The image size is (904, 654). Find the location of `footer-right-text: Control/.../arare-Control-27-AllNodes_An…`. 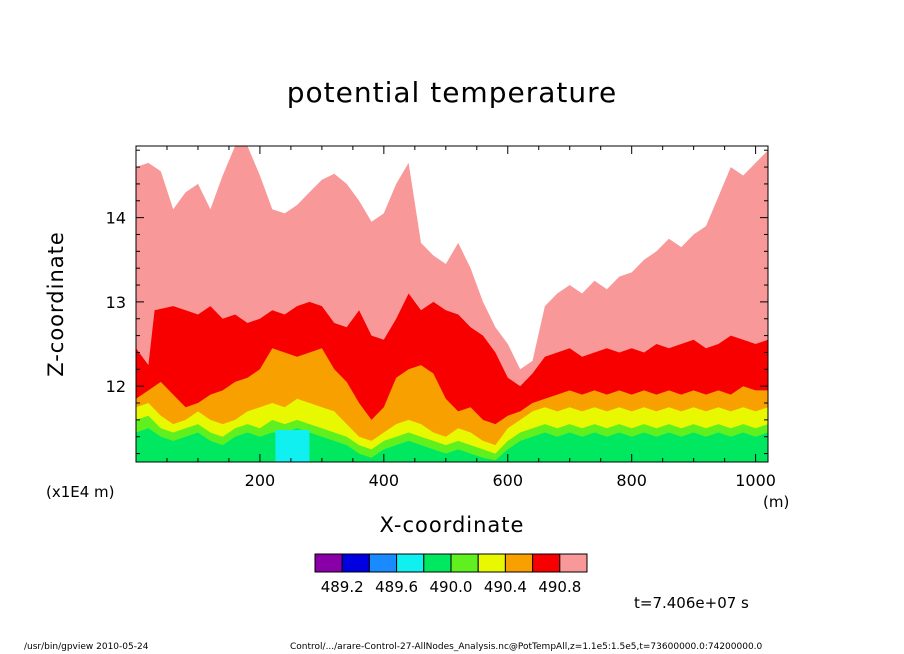

footer-right-text: Control/.../arare-Control-27-AllNodes_An… is located at coordinates (526, 647).